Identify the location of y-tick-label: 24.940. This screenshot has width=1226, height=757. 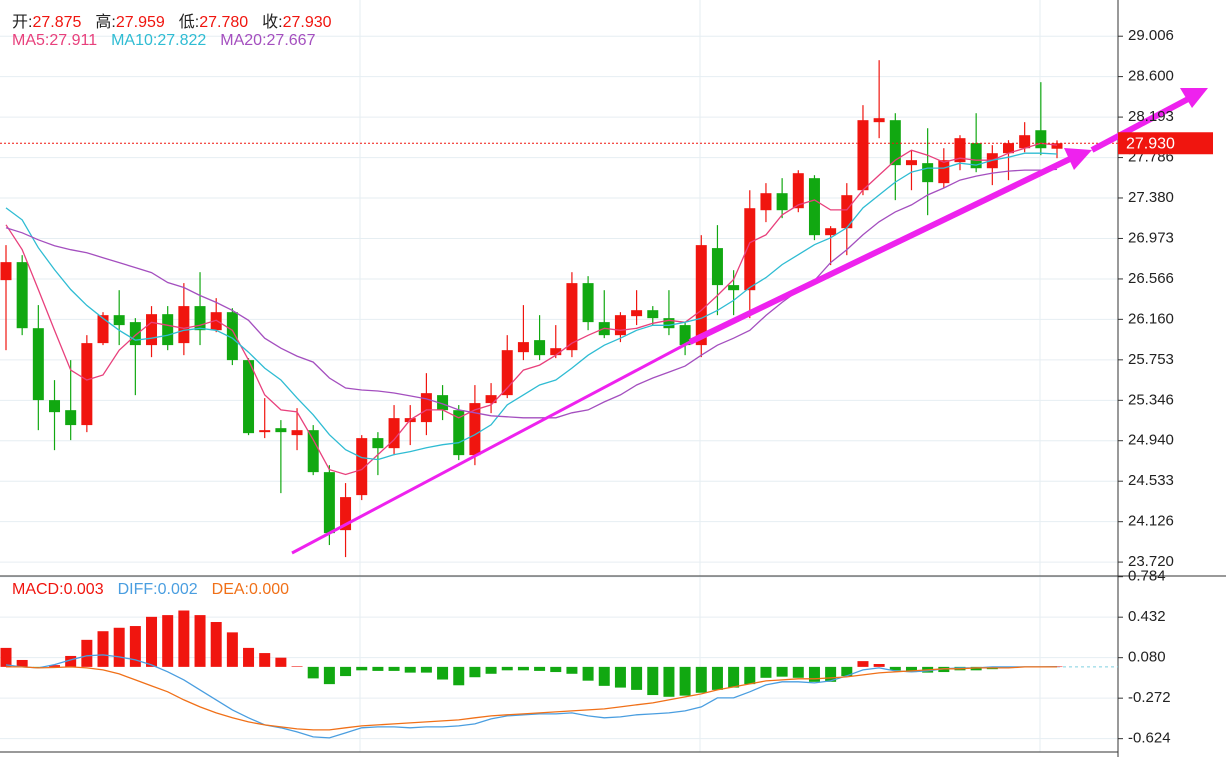
(1151, 440).